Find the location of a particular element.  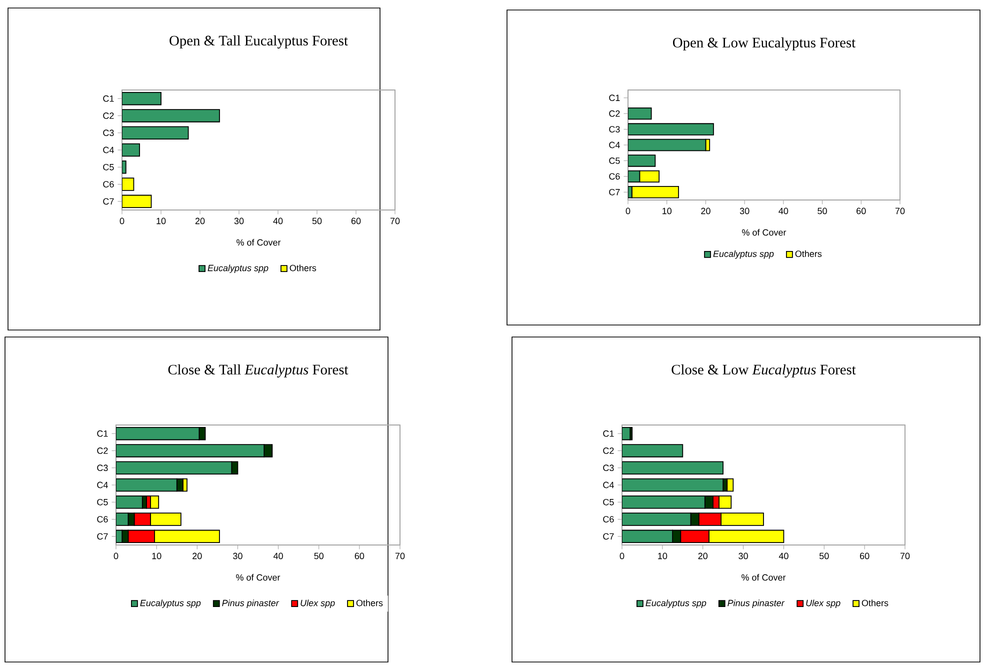

chart-title: Open & Low Eucalyptus Forest is located at coordinates (764, 43).